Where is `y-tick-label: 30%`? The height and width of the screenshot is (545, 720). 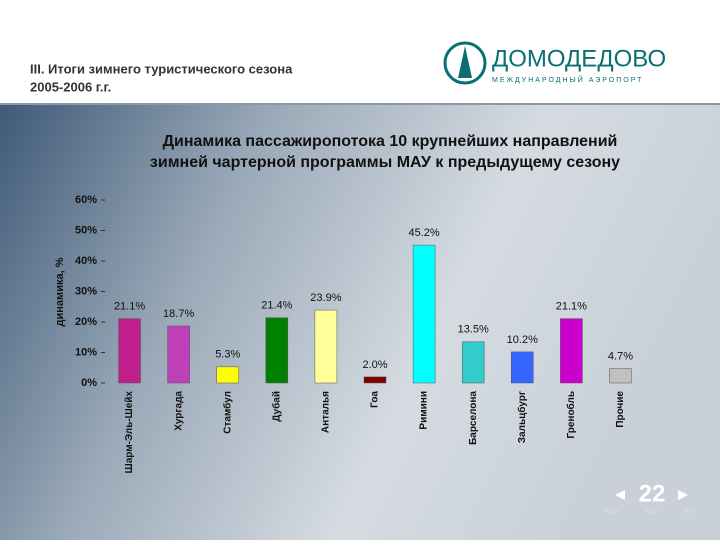
y-tick-label: 30% is located at coordinates (86, 291).